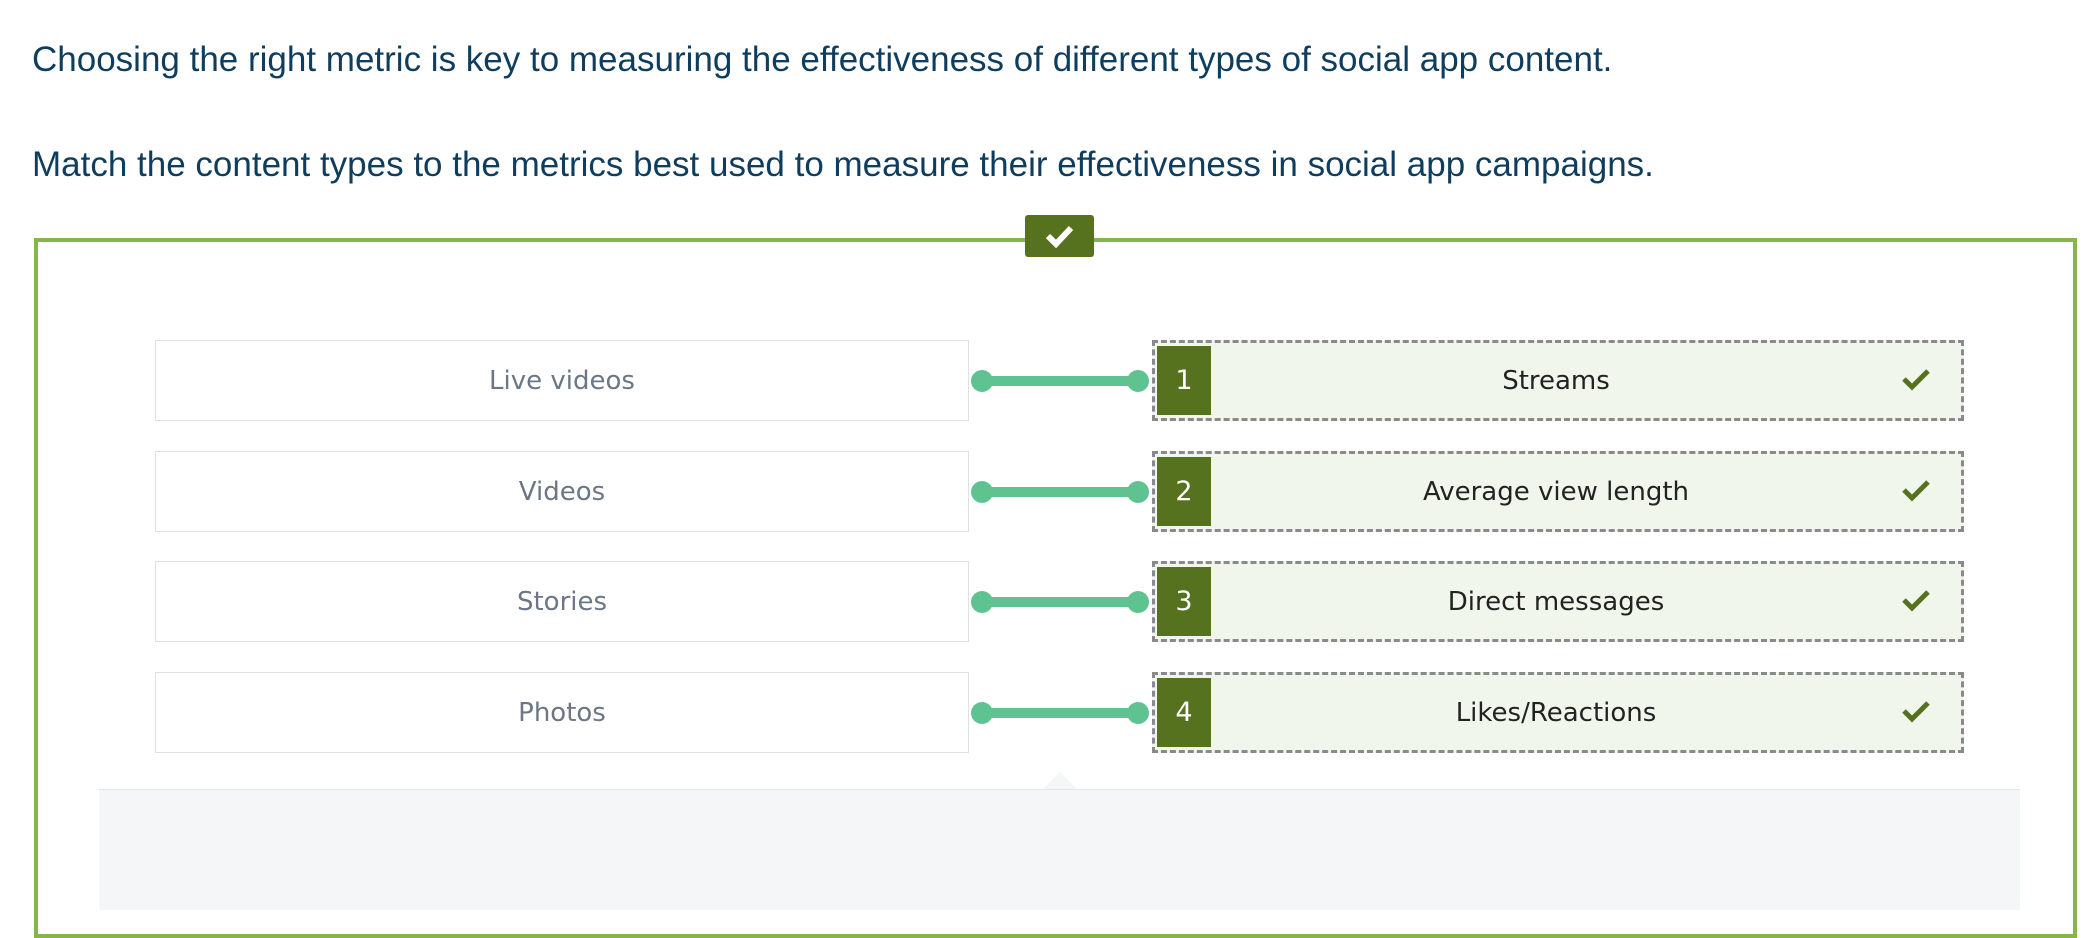 This screenshot has height=938, width=2098. I want to click on check-icon, so click(1059, 237).